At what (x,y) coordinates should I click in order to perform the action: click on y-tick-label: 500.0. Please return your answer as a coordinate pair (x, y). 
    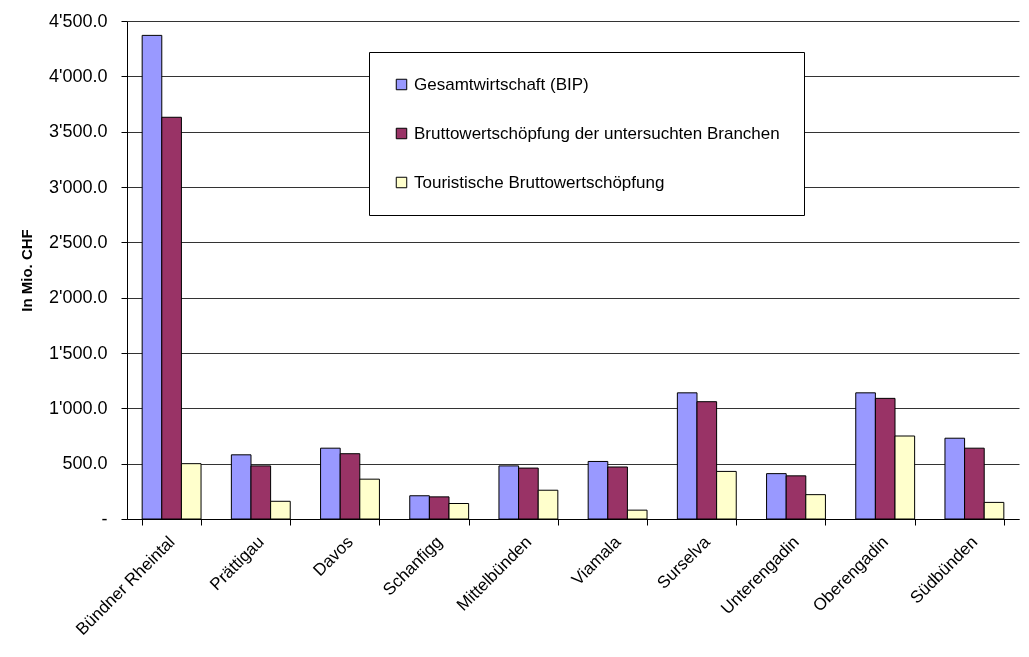
    Looking at the image, I should click on (85, 463).